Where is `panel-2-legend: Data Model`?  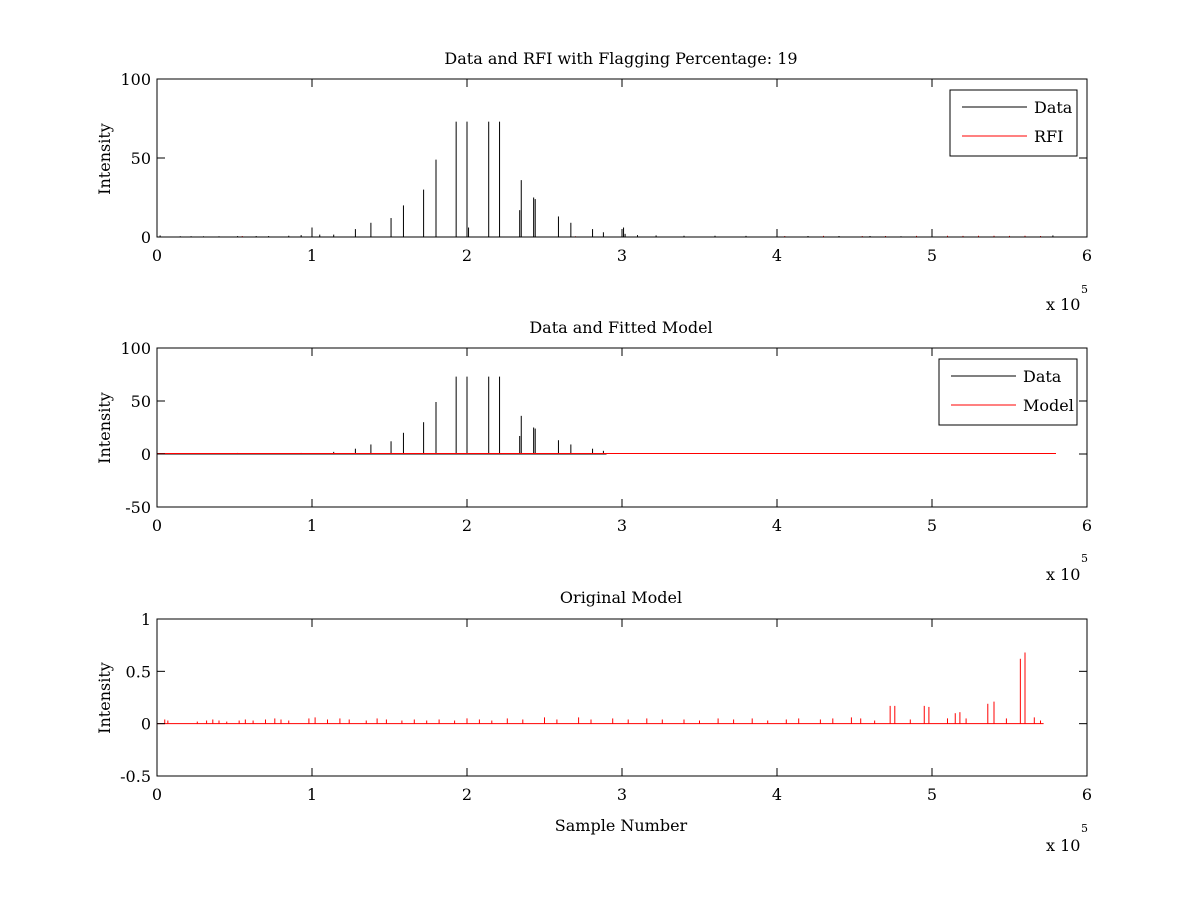
panel-2-legend: Data Model is located at coordinates (1008, 392).